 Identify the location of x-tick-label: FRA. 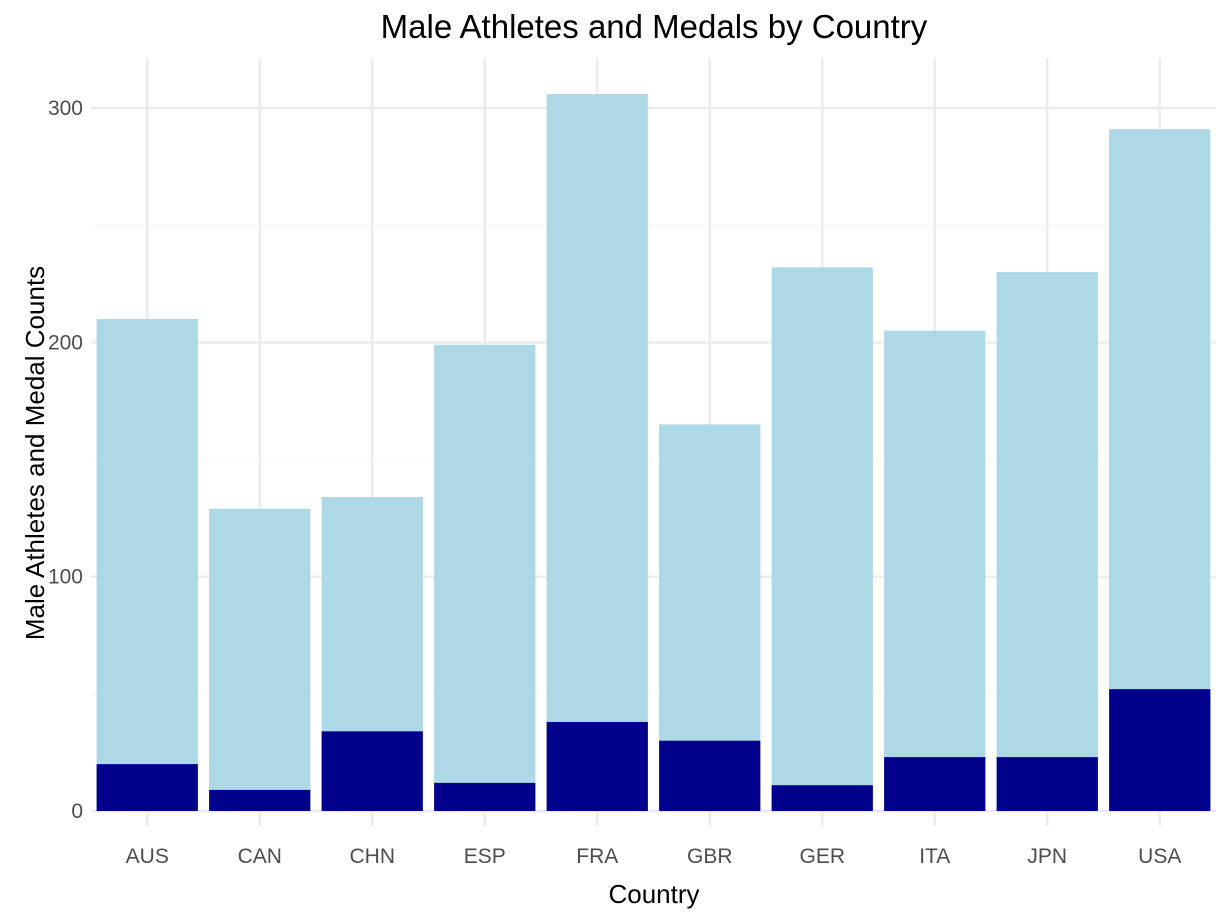
(597, 856).